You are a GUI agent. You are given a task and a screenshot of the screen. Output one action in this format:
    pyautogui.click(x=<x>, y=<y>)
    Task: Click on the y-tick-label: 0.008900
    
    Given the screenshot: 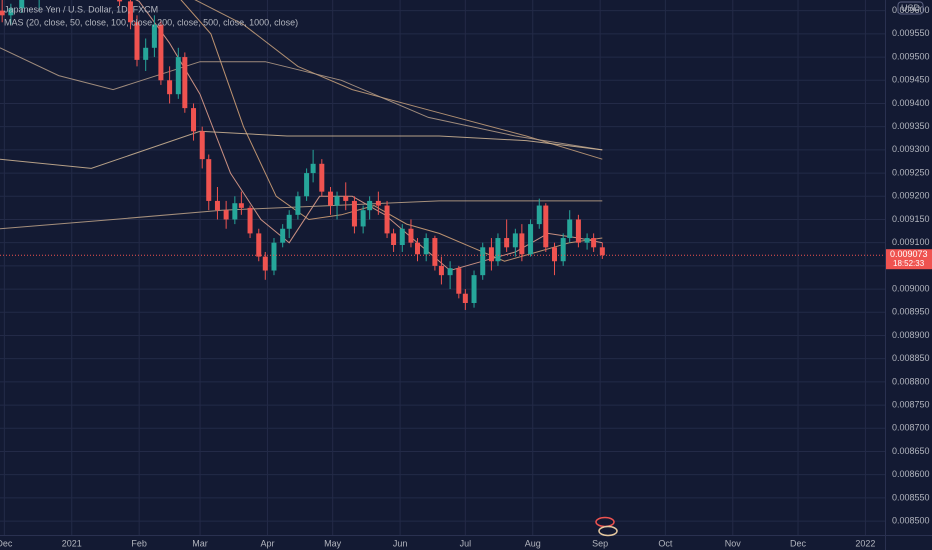 What is the action you would take?
    pyautogui.click(x=911, y=335)
    